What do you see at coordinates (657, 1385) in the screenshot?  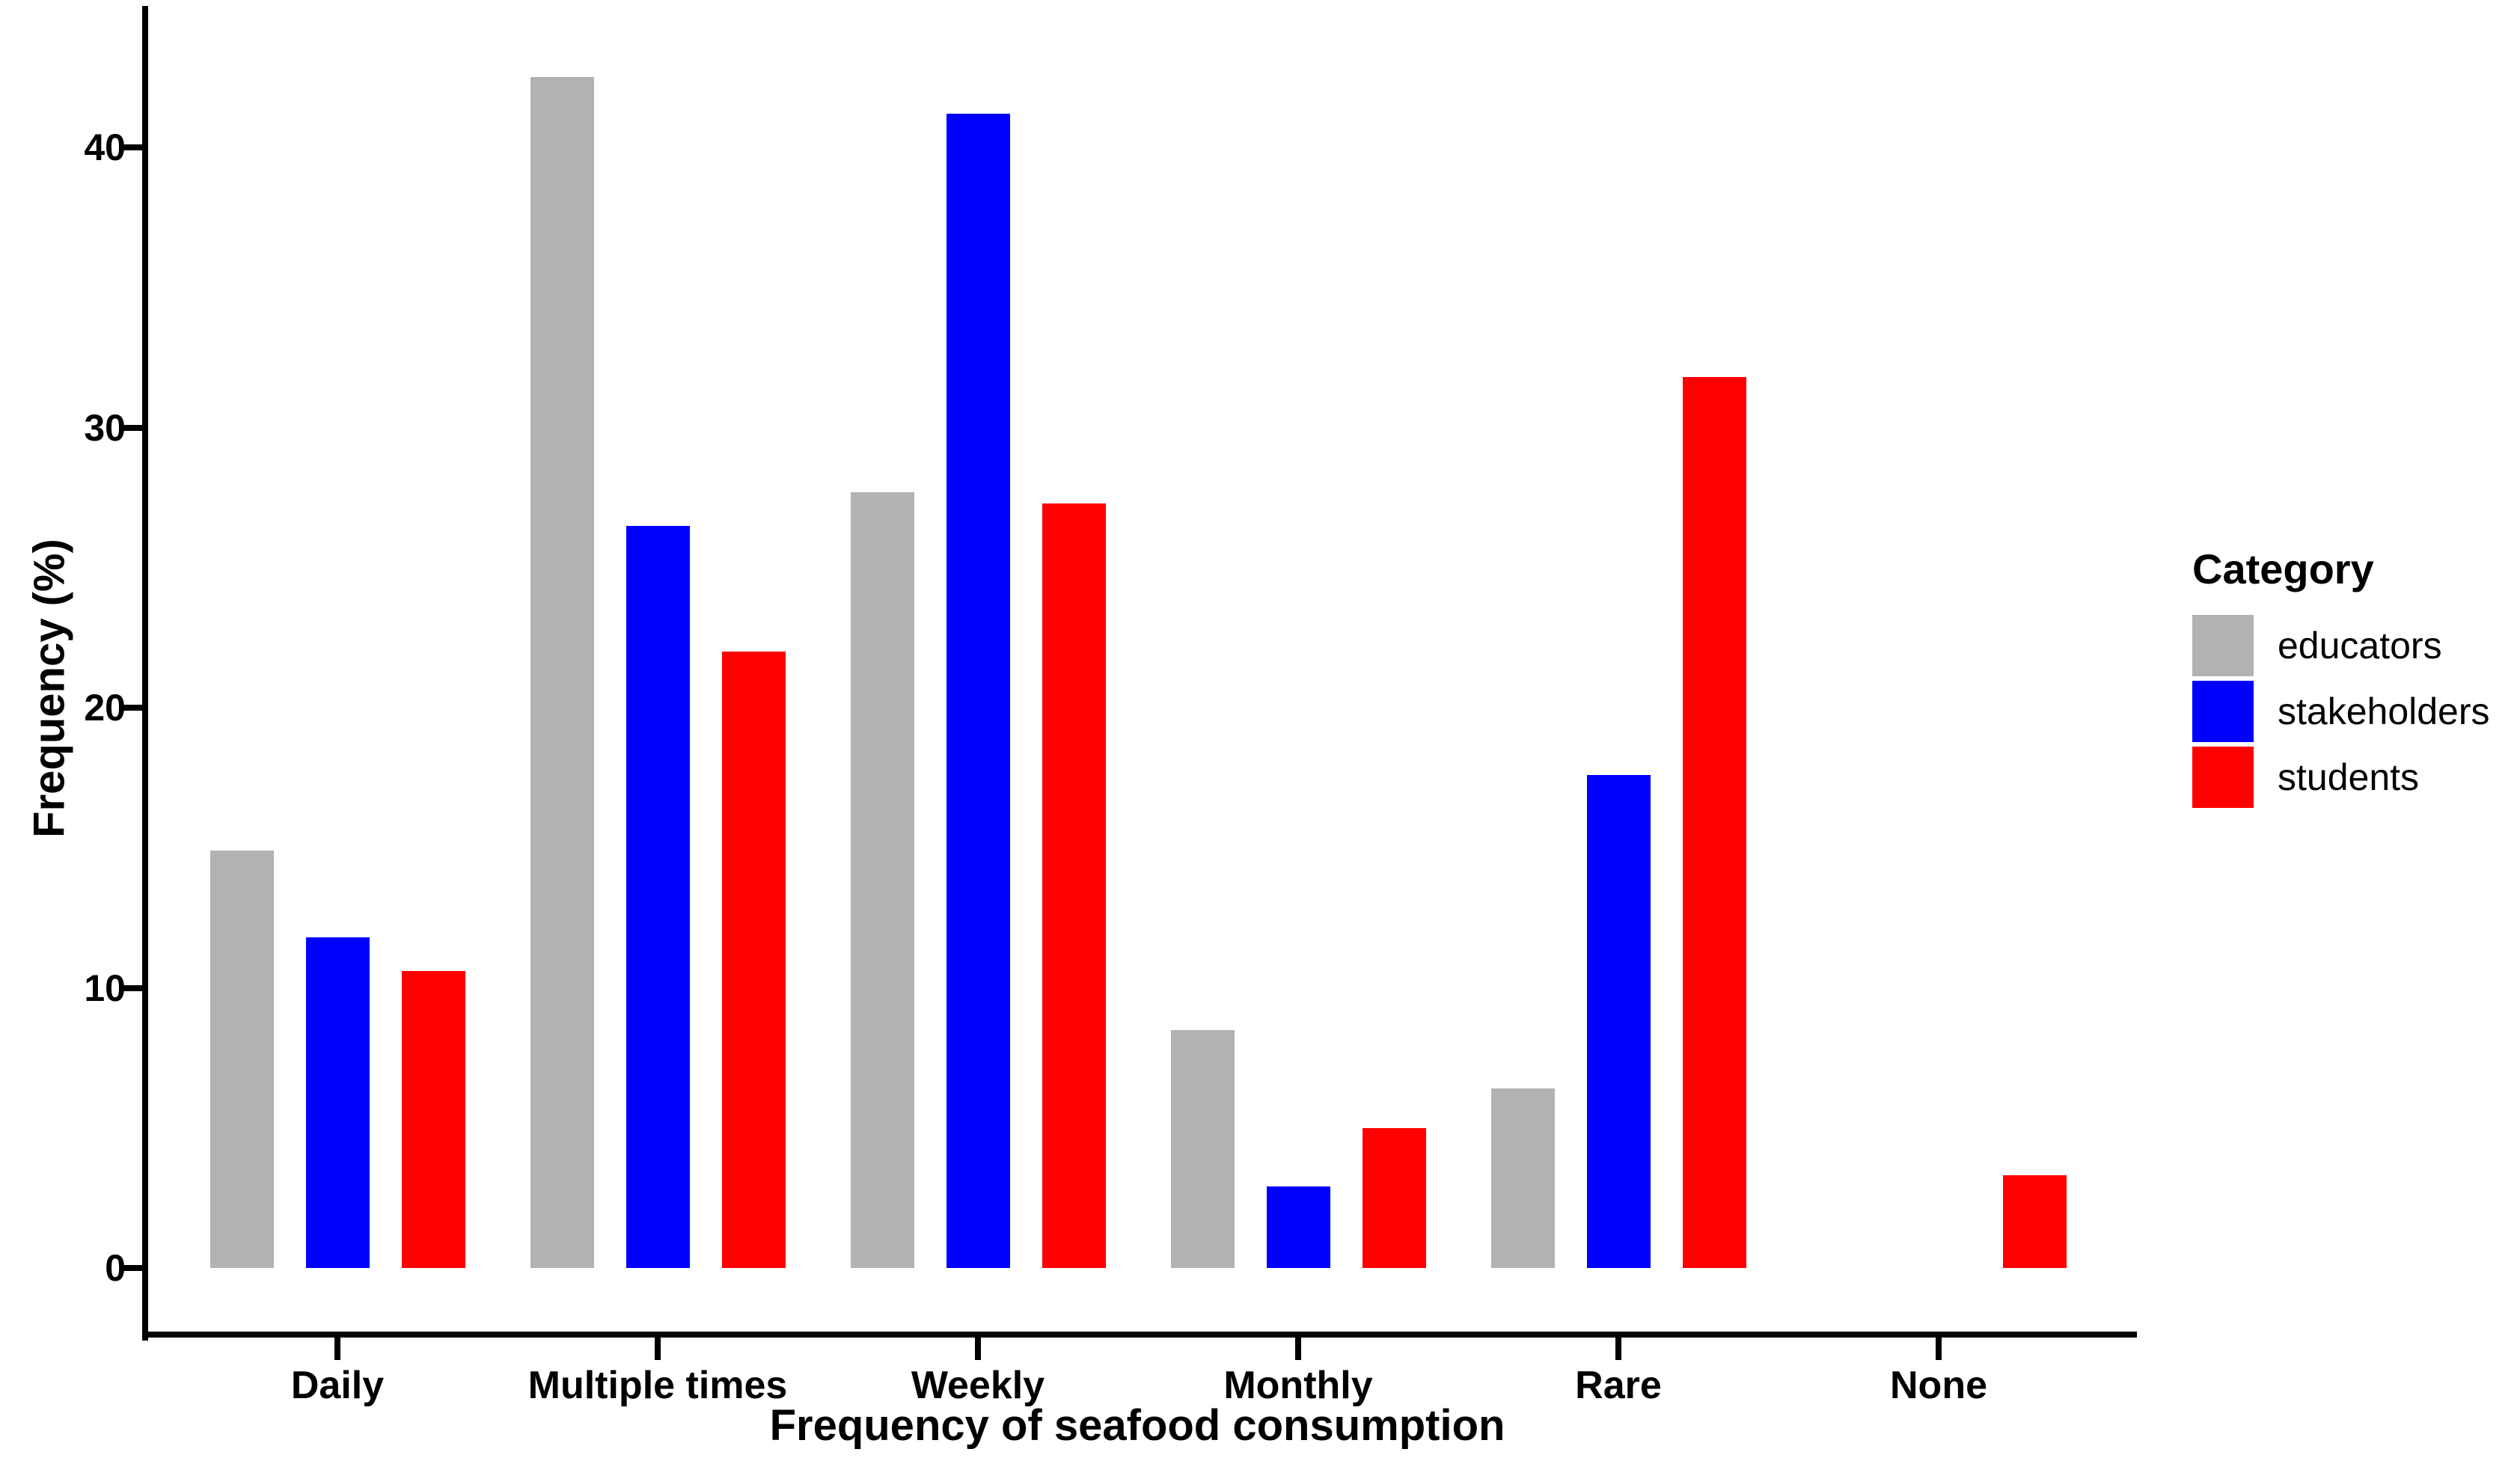 I see `x-tick-label-1: Multiple times` at bounding box center [657, 1385].